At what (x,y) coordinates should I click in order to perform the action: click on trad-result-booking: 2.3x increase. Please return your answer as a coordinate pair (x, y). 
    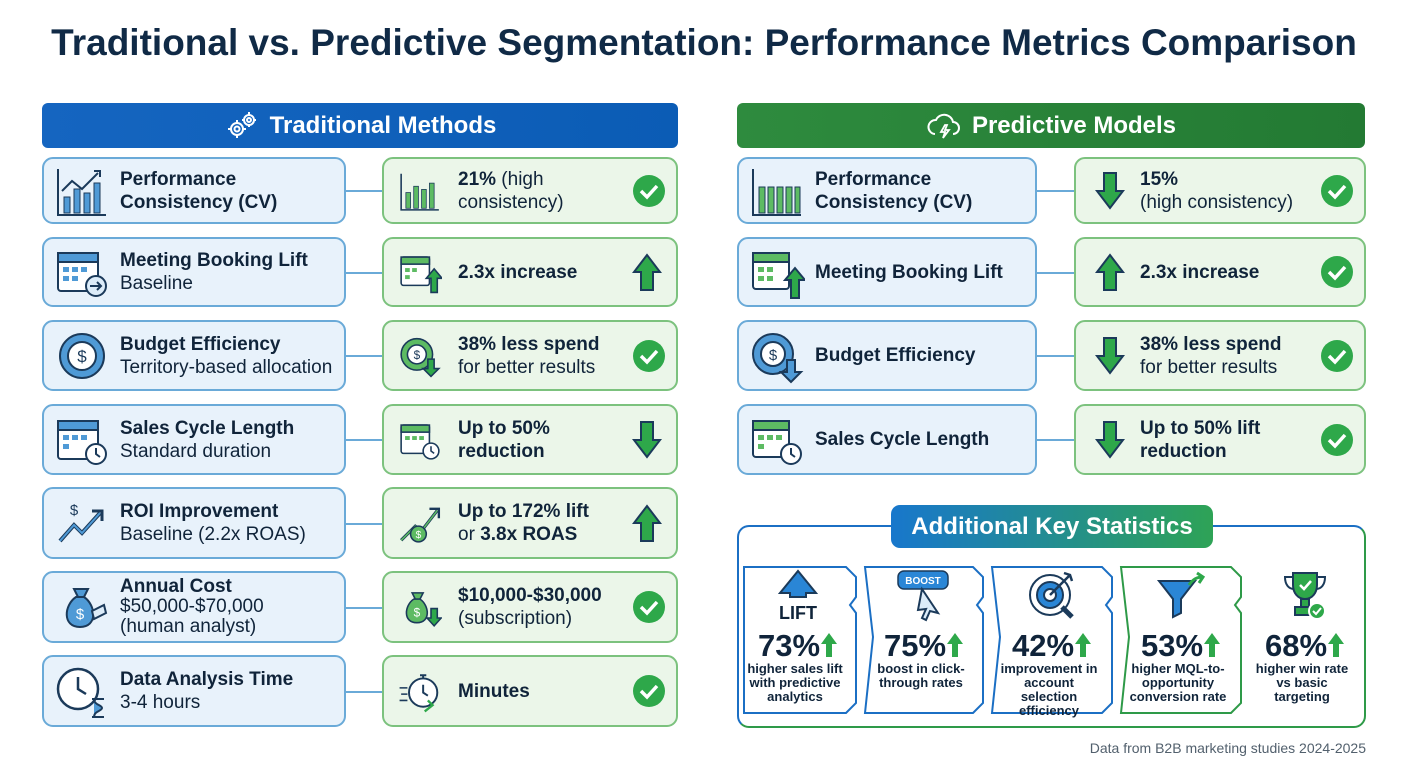
    Looking at the image, I should click on (530, 272).